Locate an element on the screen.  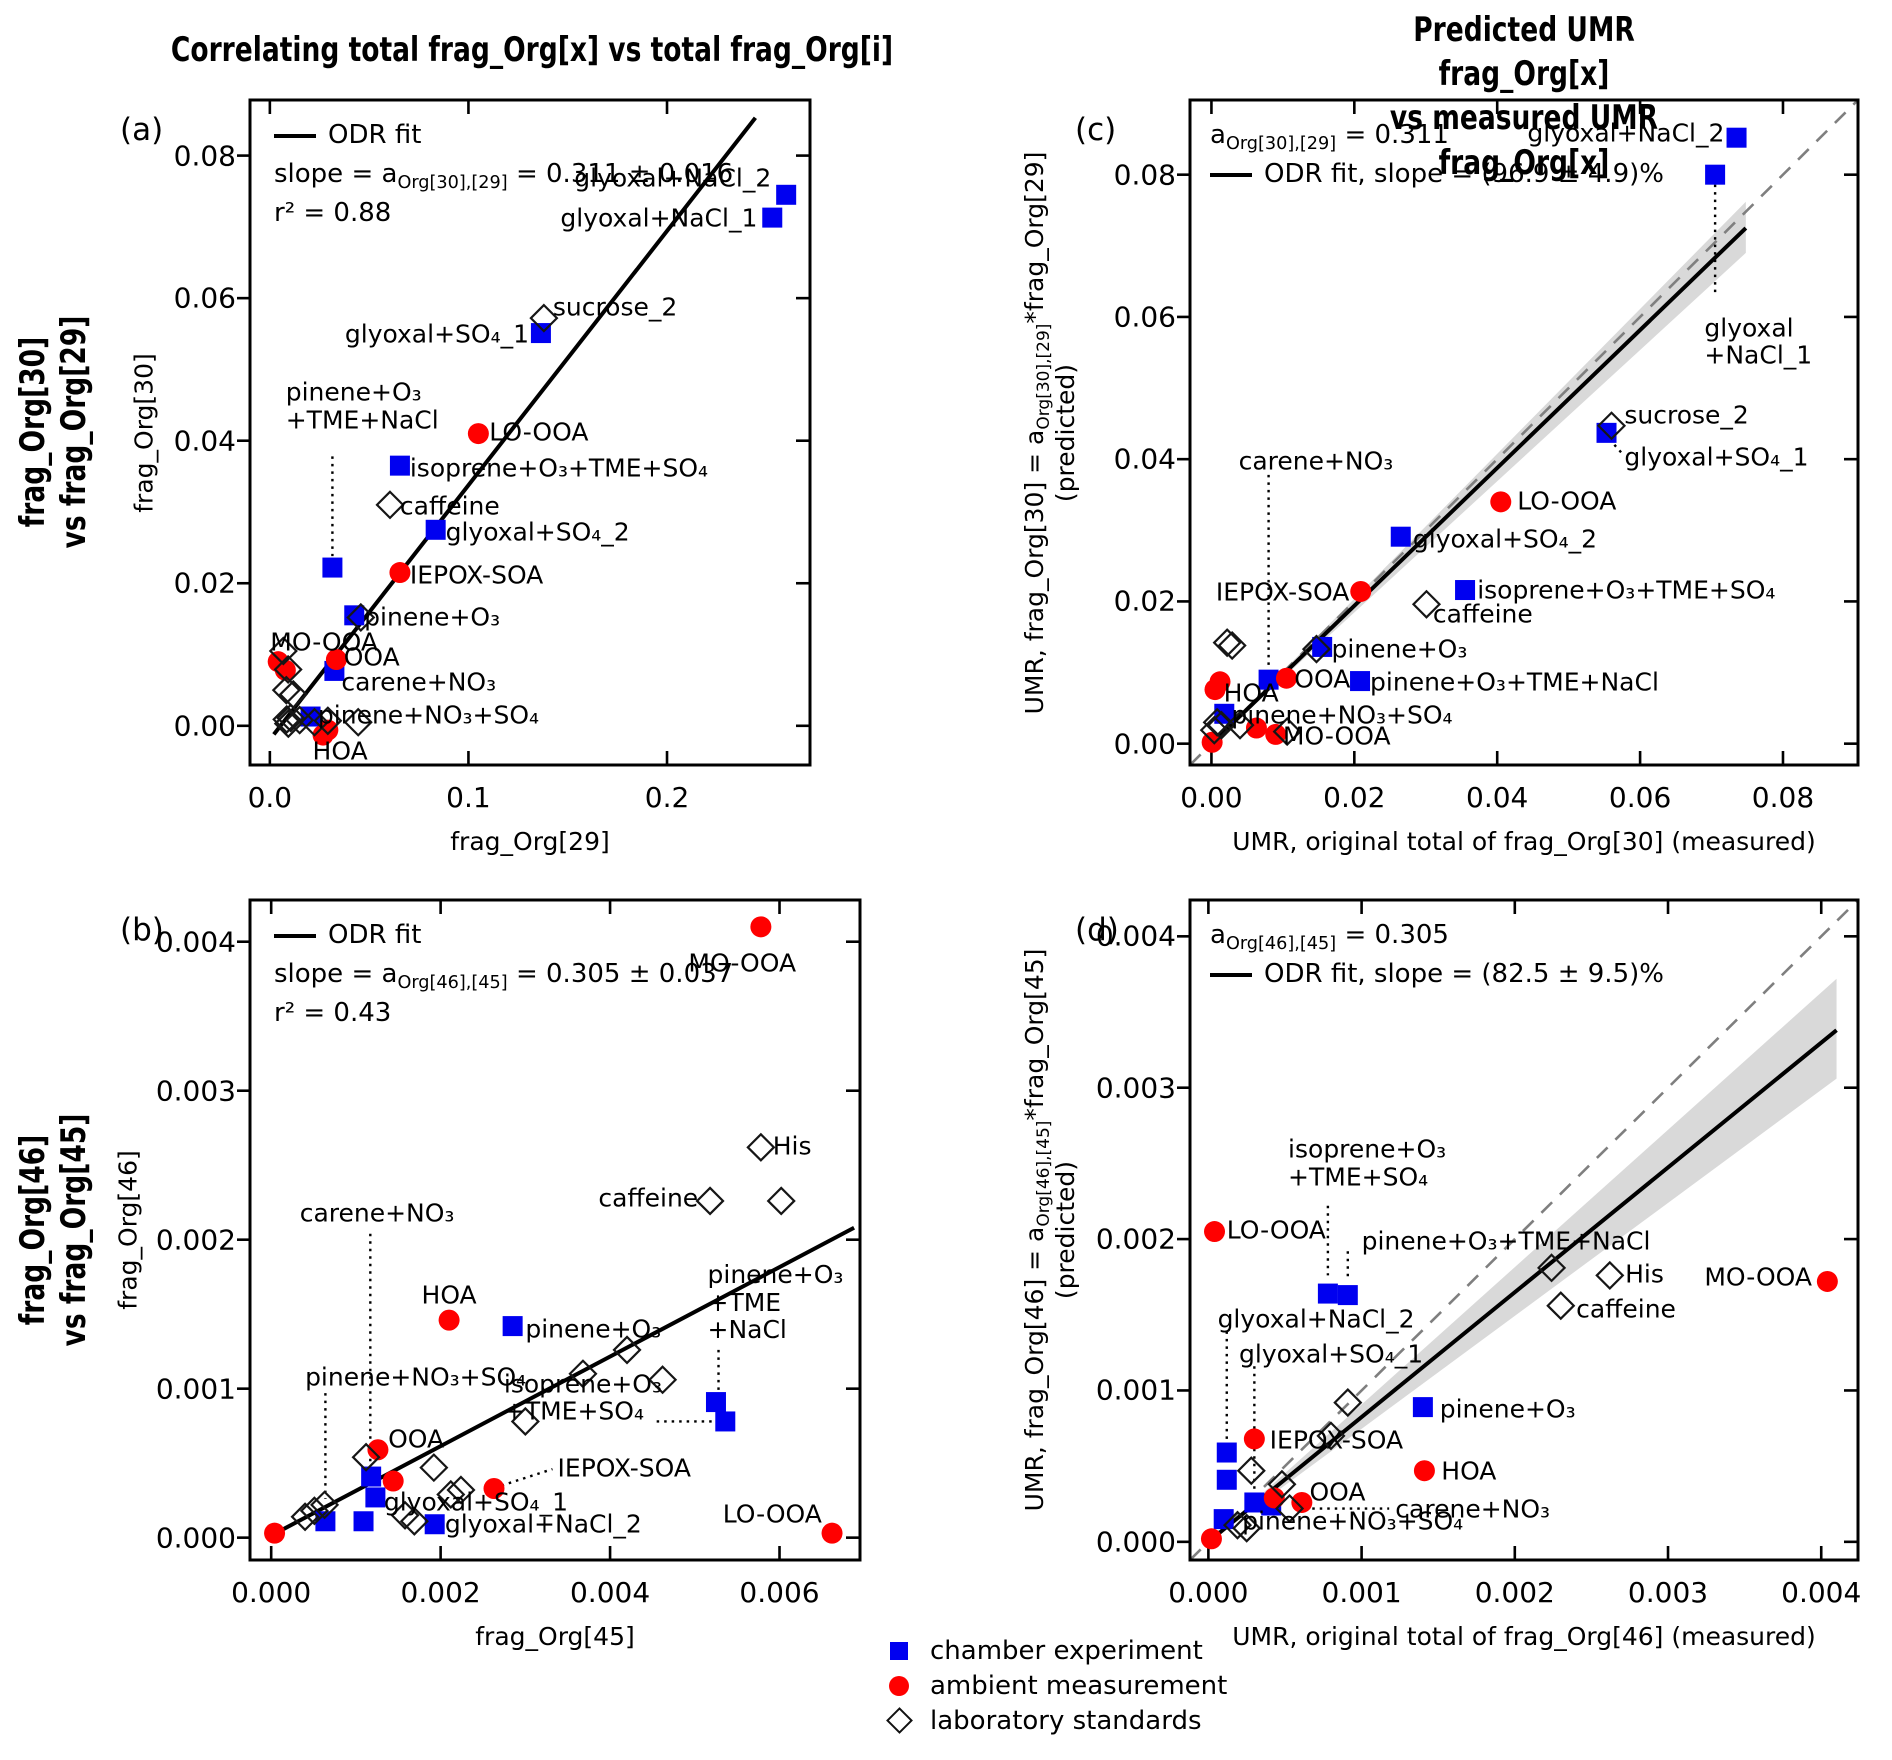
panel-letter-b: (b) is located at coordinates (142, 930).